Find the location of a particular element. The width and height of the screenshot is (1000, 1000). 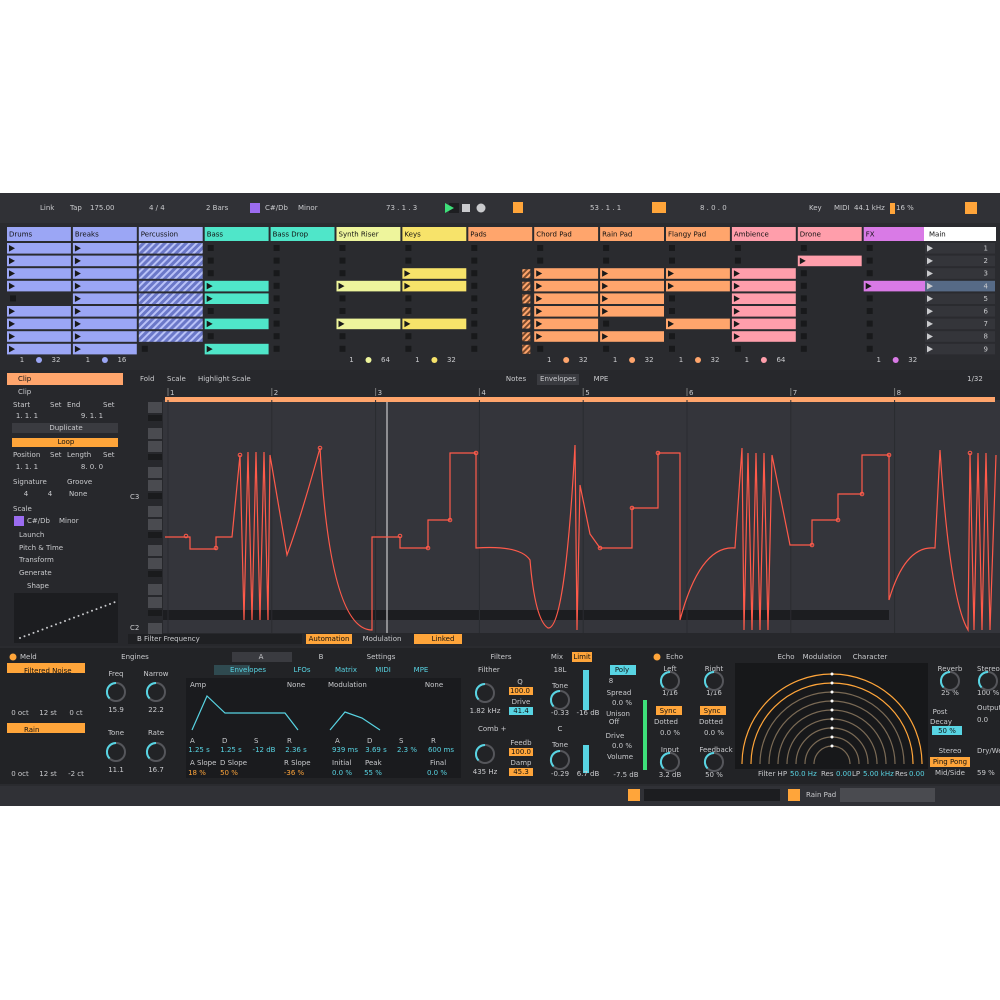

main-header is located at coordinates (960, 234).